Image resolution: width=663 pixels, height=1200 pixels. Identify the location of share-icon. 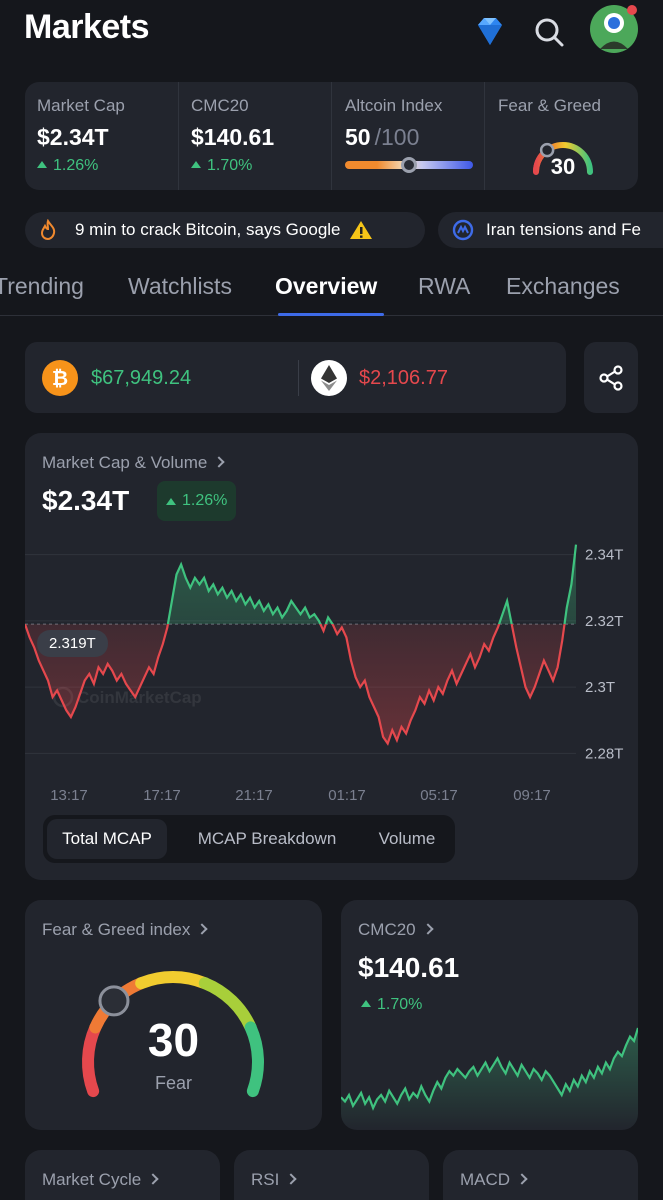
(611, 378).